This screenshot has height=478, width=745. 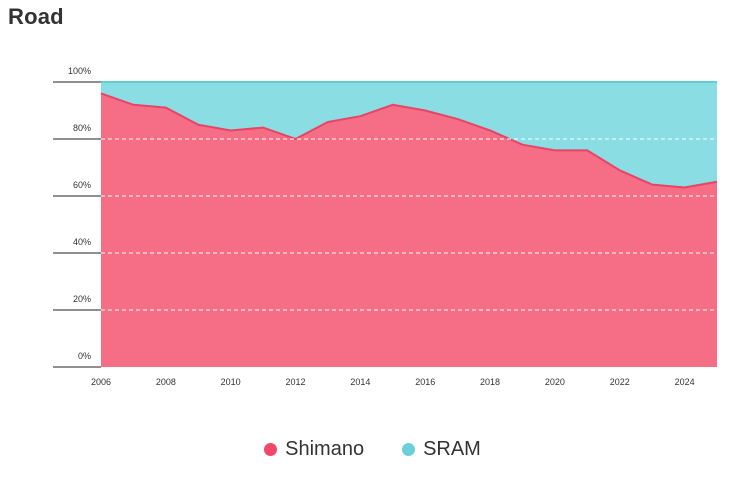 I want to click on y-tick-label: 100%, so click(x=79, y=71).